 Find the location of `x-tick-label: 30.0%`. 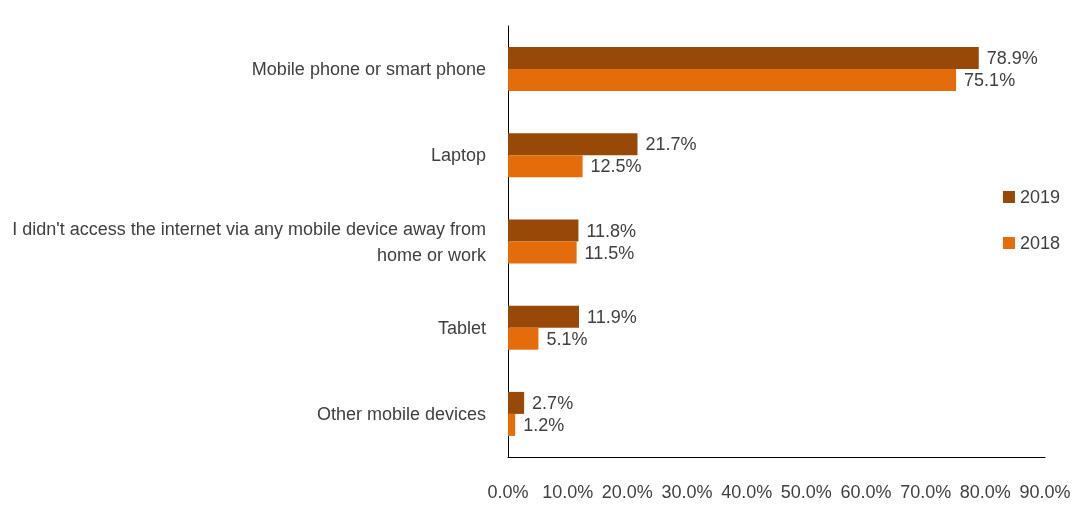

x-tick-label: 30.0% is located at coordinates (687, 492).